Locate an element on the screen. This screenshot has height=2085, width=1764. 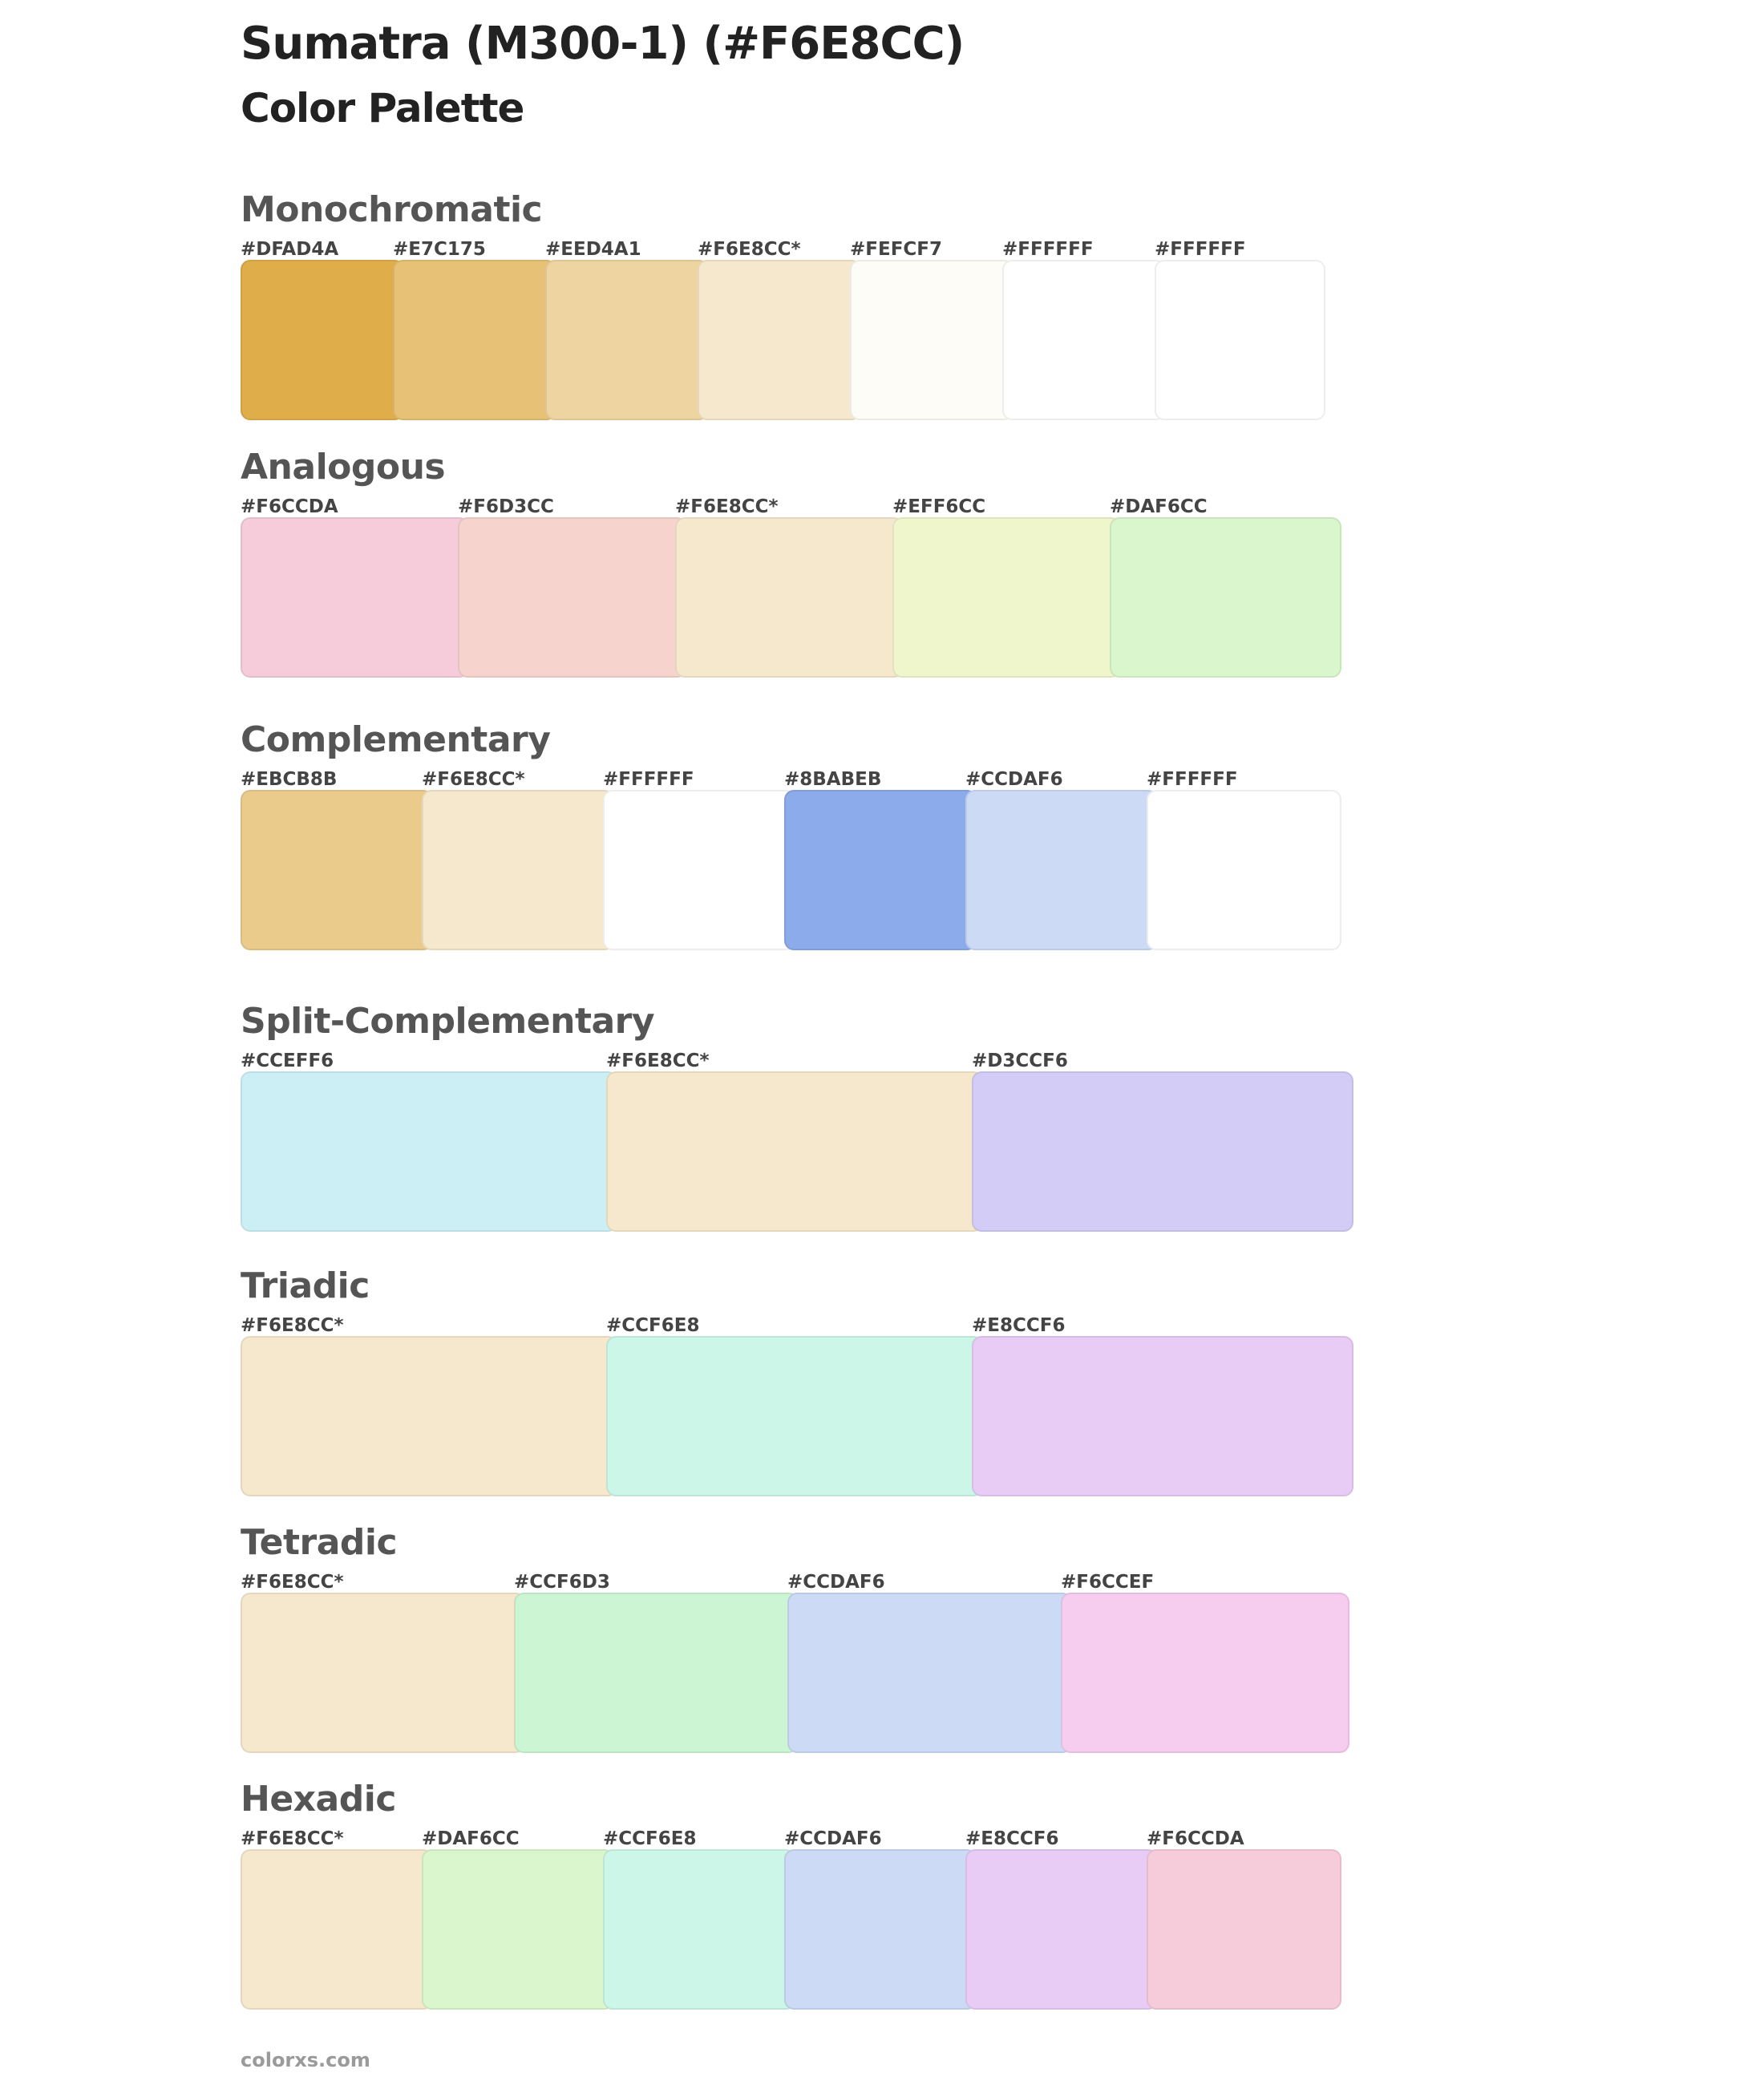
swatch-labels: #F6E8CC* #CCF6E8 #E8CCF6 is located at coordinates (797, 1327).